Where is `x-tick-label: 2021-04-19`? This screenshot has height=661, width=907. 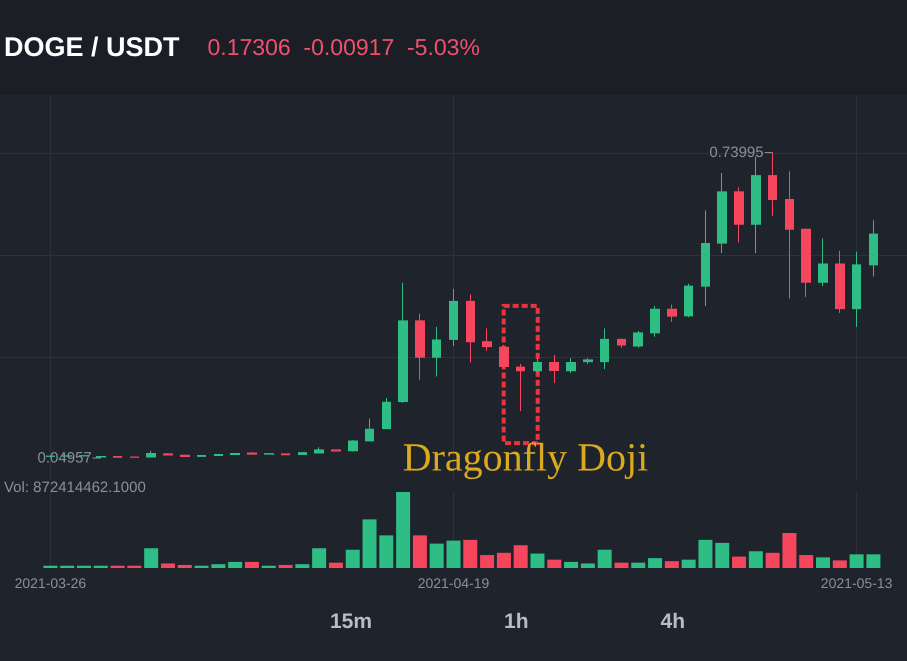 x-tick-label: 2021-04-19 is located at coordinates (454, 583).